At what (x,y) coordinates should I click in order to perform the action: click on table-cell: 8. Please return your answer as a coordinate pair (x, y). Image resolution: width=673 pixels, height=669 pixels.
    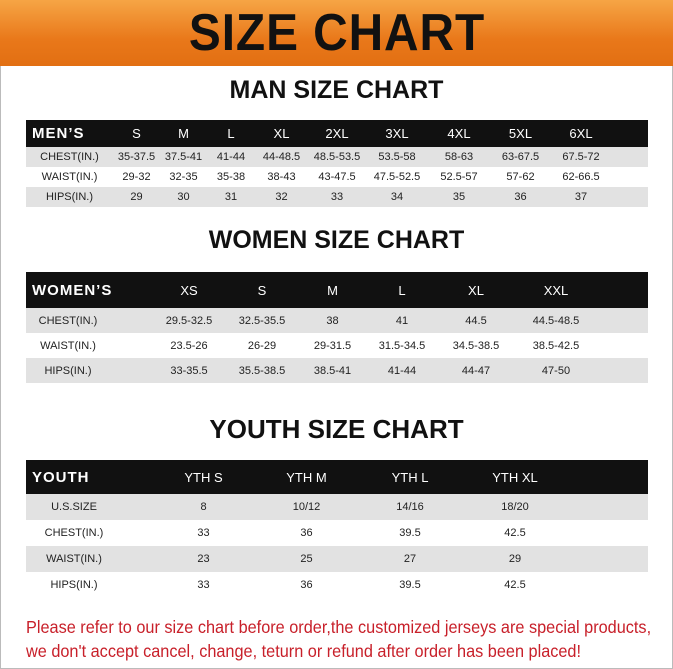
    Looking at the image, I should click on (203, 507).